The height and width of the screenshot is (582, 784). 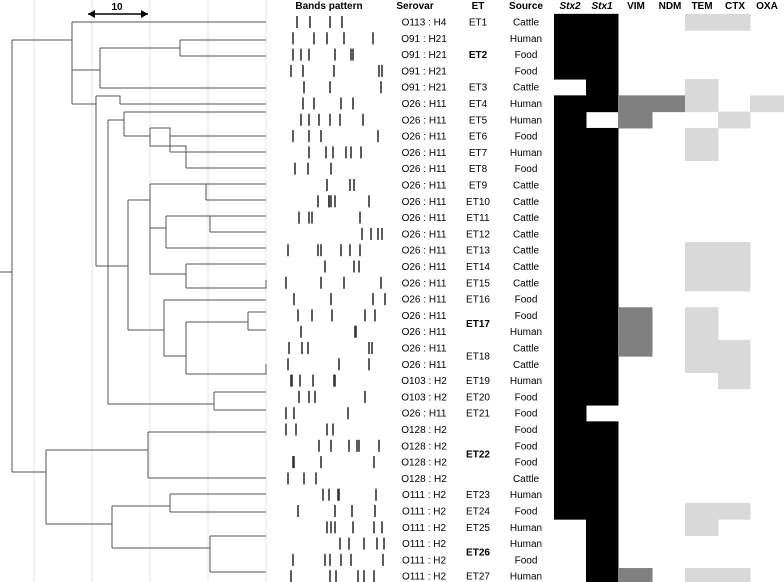 I want to click on et-label: ET1, so click(x=478, y=23).